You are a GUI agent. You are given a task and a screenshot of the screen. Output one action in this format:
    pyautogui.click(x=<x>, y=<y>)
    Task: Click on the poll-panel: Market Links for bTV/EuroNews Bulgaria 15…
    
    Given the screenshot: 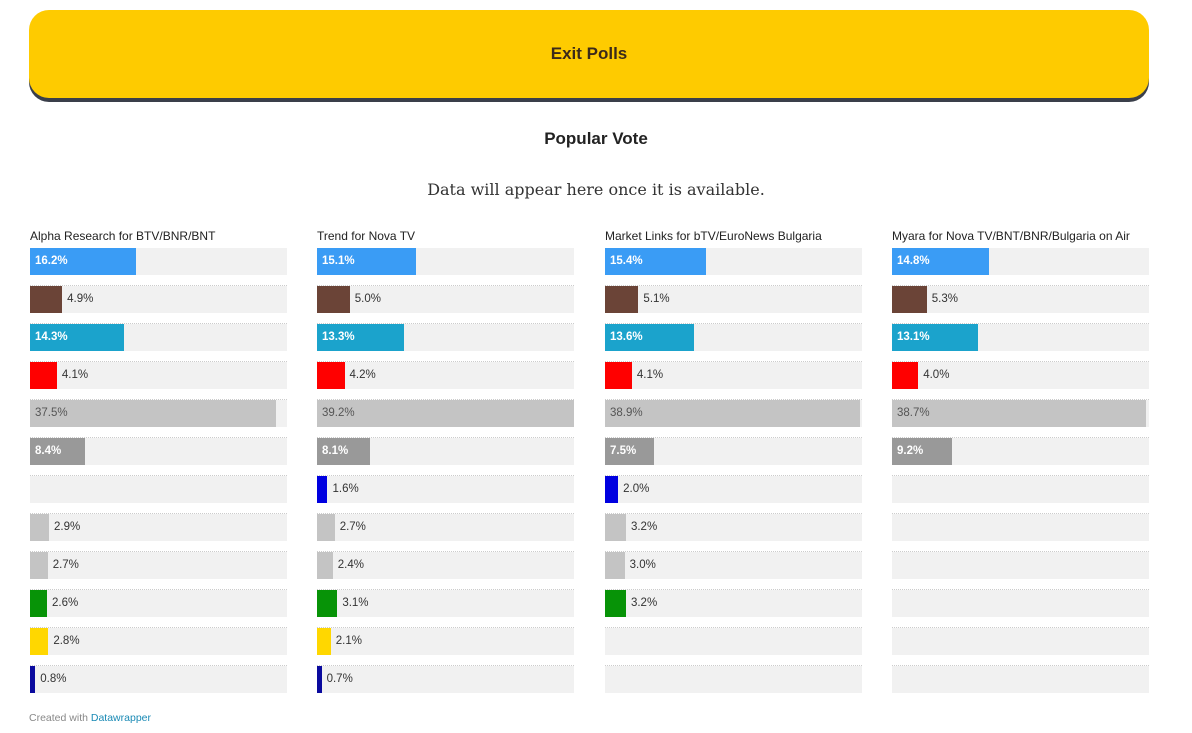 What is the action you would take?
    pyautogui.click(x=733, y=466)
    